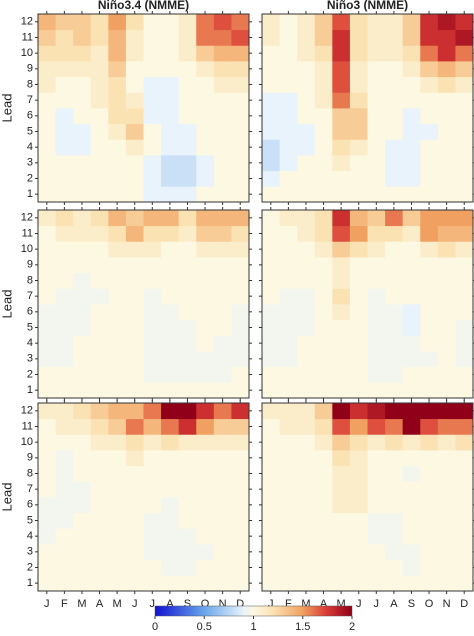  Describe the element at coordinates (302, 627) in the screenshot. I see `colorbar-tick-label: 1.5` at that location.